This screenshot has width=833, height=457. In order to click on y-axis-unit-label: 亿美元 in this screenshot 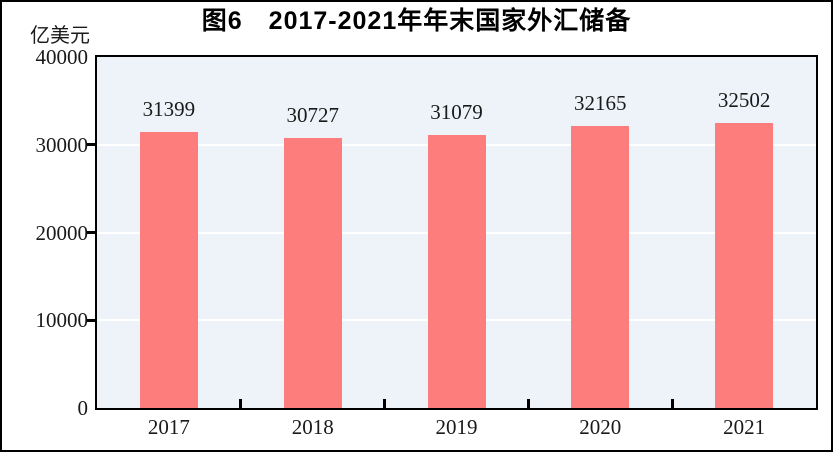, I will do `click(60, 36)`.